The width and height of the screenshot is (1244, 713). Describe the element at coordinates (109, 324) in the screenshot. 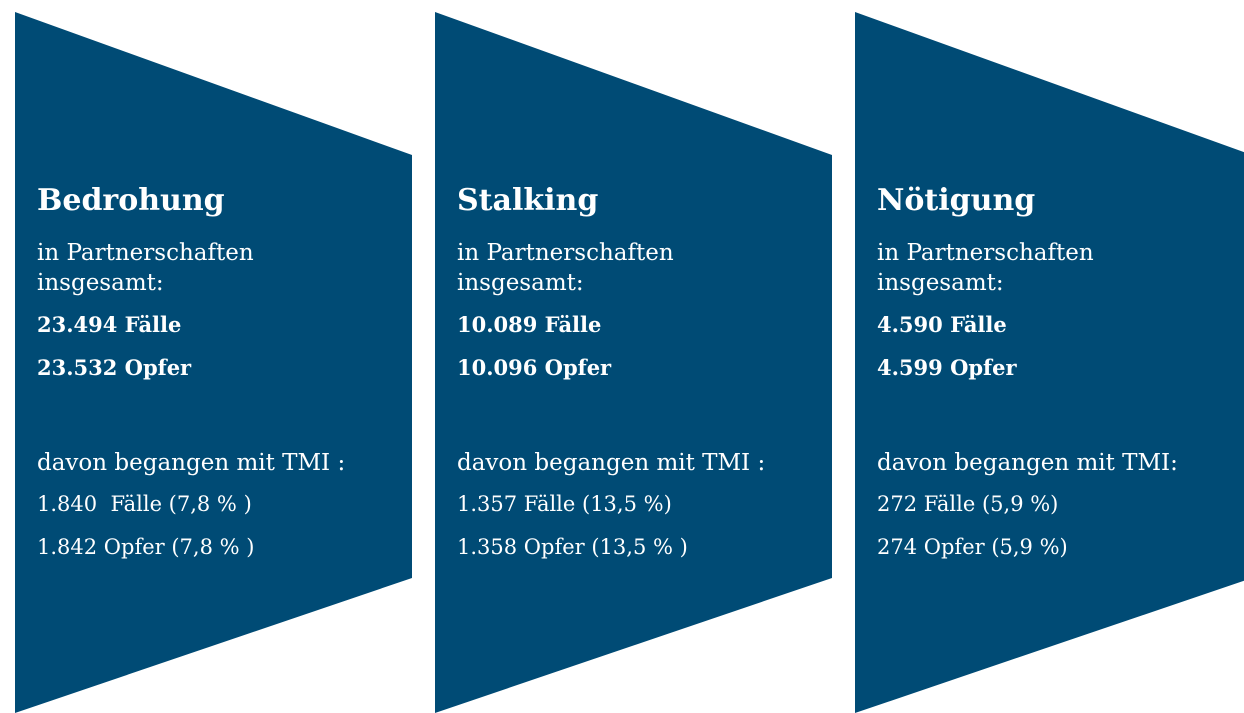

I see `total-cases: 23.494 Fälle` at that location.